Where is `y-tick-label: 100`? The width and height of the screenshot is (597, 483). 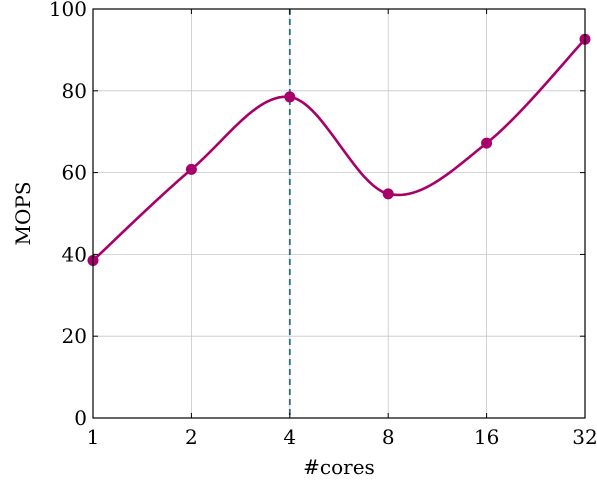
y-tick-label: 100 is located at coordinates (68, 10).